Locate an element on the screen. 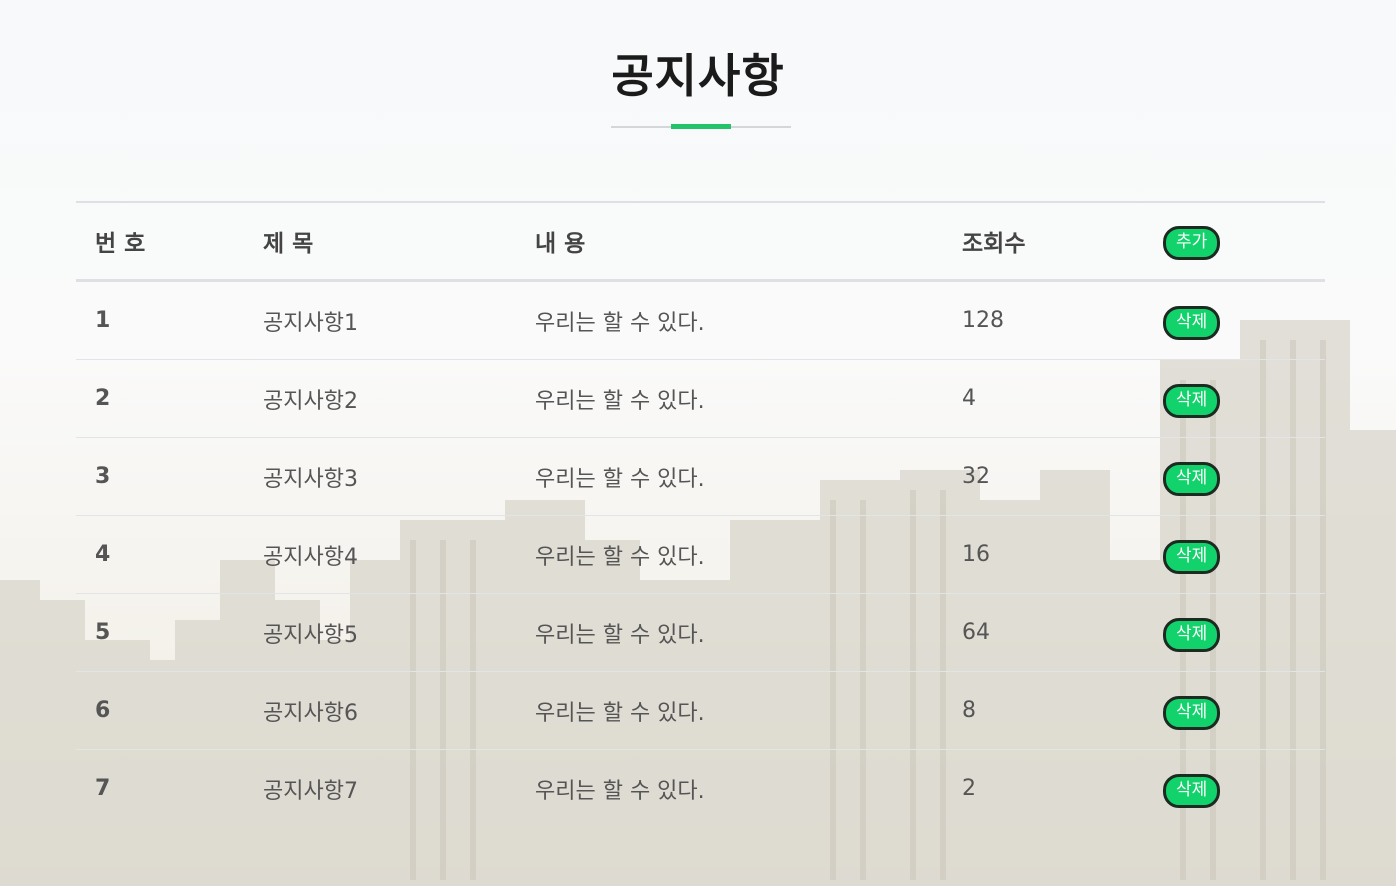 This screenshot has height=886, width=1396. row-title: 공지사항6 is located at coordinates (310, 713).